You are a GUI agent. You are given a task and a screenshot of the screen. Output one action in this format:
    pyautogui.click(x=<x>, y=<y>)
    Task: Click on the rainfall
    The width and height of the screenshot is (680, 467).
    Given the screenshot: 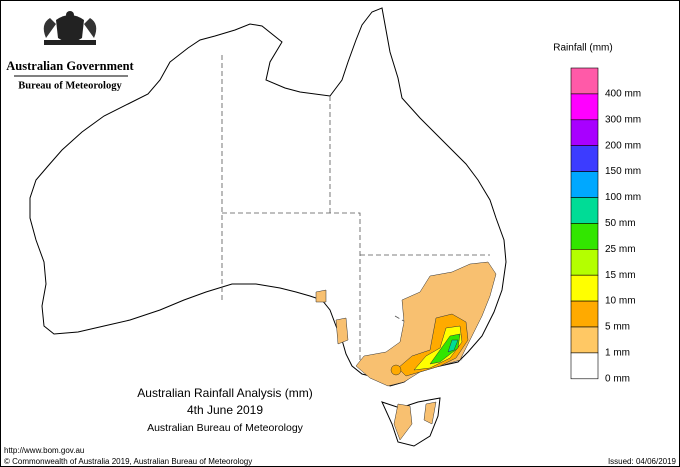 What is the action you would take?
    pyautogui.click(x=406, y=351)
    